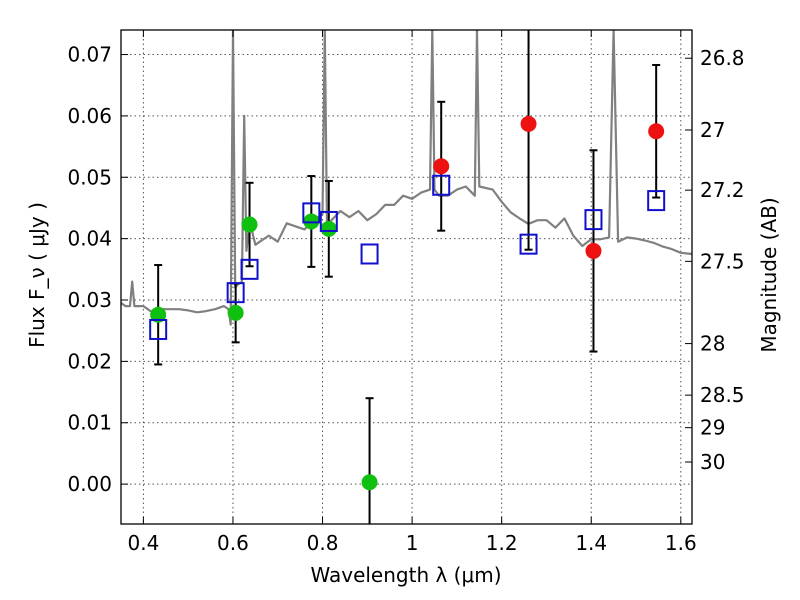 The width and height of the screenshot is (800, 600). What do you see at coordinates (89, 484) in the screenshot?
I see `y-tick-label: 0.00` at bounding box center [89, 484].